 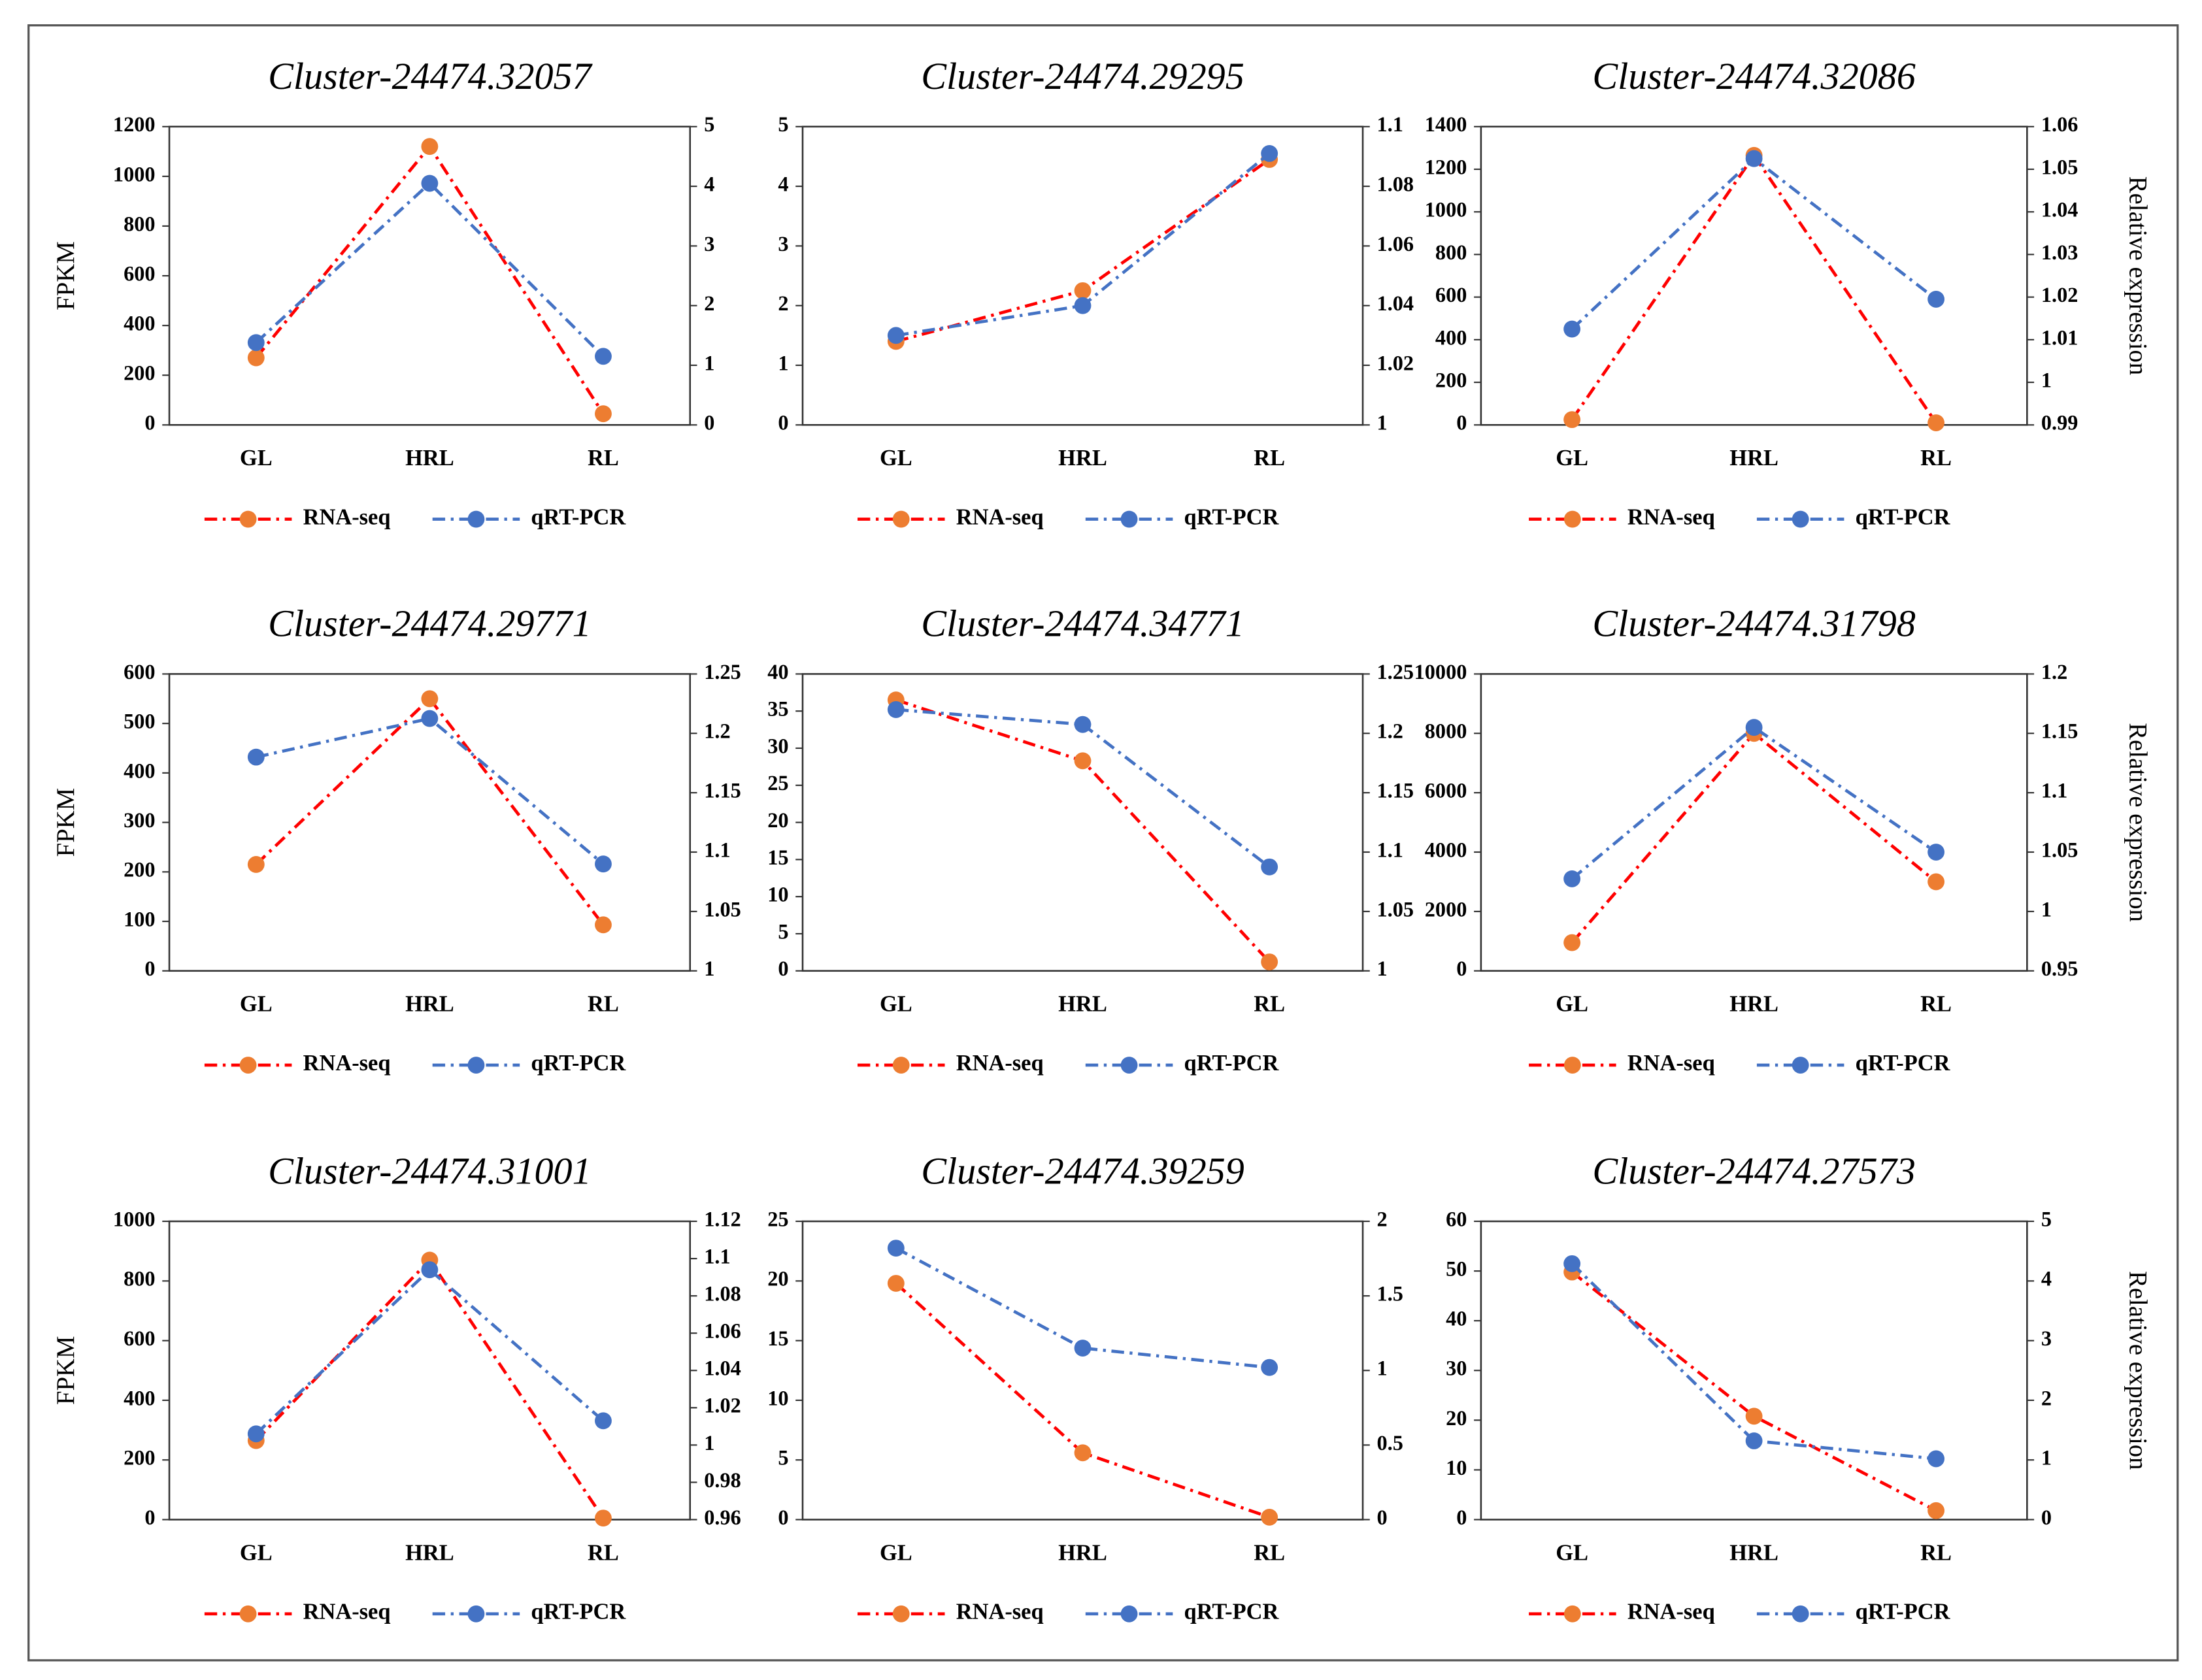 What do you see at coordinates (1446, 909) in the screenshot?
I see `y-tick-label: 2000` at bounding box center [1446, 909].